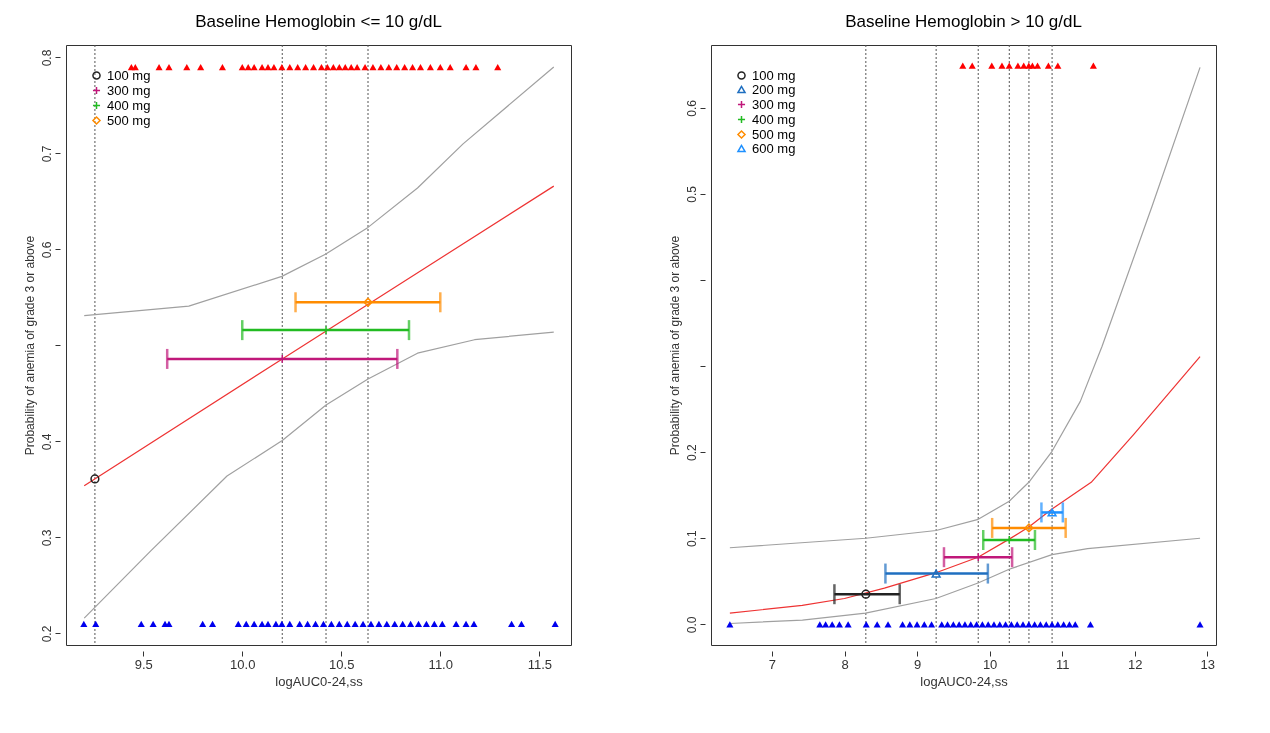  I want to click on x-tick-label: 9.5, so click(143, 664).